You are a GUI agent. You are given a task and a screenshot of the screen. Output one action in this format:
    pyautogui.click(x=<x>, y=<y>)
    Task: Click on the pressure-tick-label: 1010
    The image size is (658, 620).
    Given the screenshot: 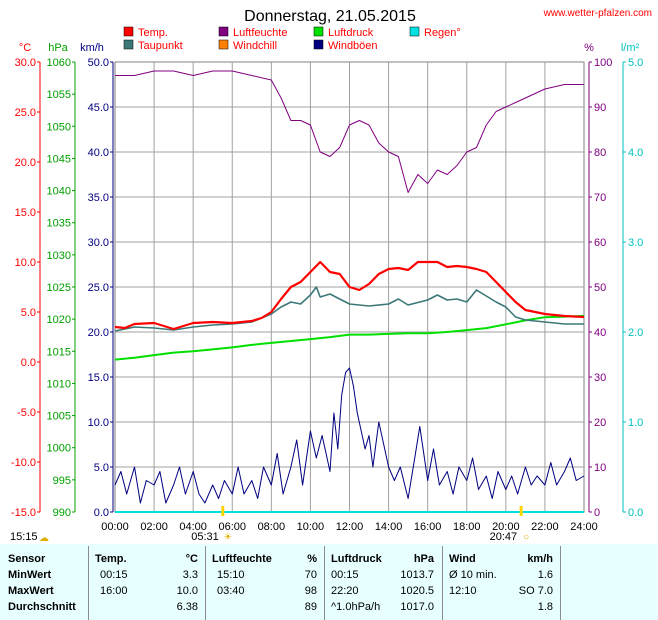 What is the action you would take?
    pyautogui.click(x=59, y=384)
    